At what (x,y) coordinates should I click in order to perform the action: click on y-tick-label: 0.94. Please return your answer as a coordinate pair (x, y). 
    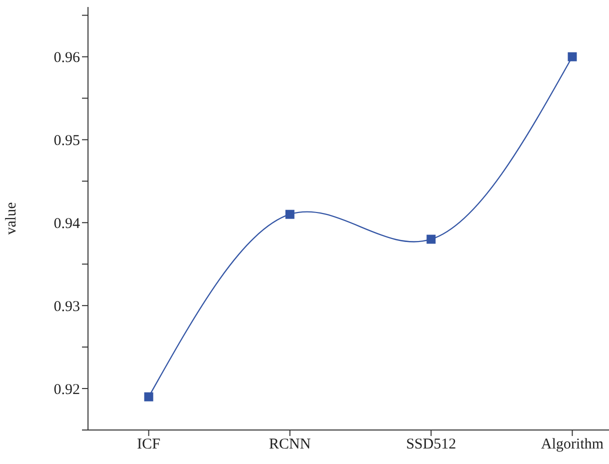
    Looking at the image, I should click on (67, 224).